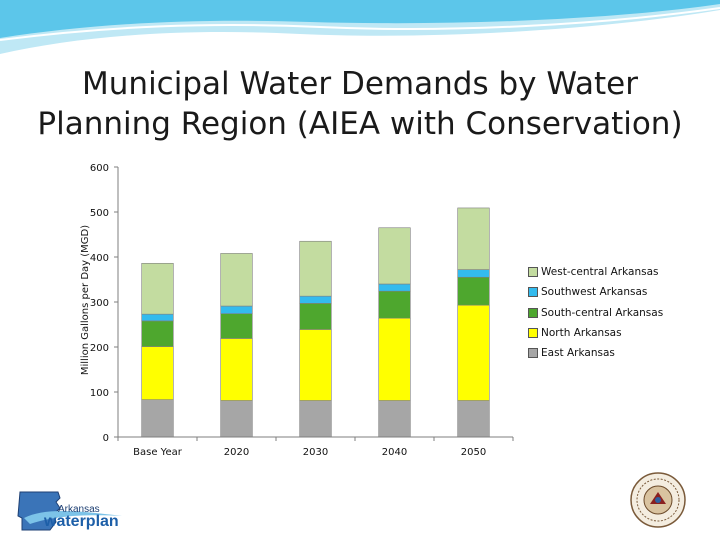  I want to click on logo-water-swoosh-icon, so click(73, 517).